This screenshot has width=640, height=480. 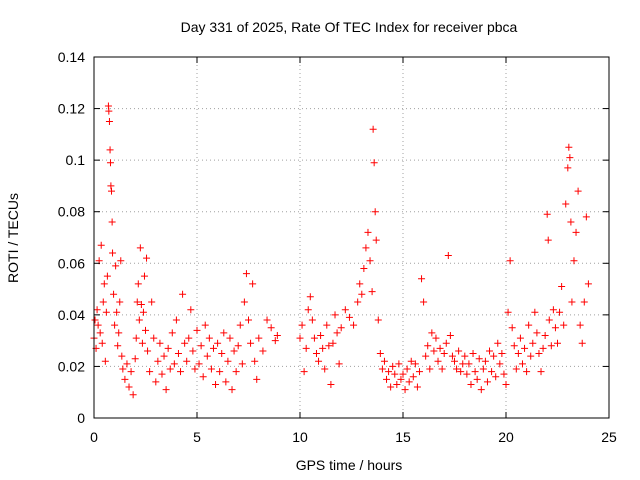 I want to click on x-tick-label: 15, so click(x=403, y=437).